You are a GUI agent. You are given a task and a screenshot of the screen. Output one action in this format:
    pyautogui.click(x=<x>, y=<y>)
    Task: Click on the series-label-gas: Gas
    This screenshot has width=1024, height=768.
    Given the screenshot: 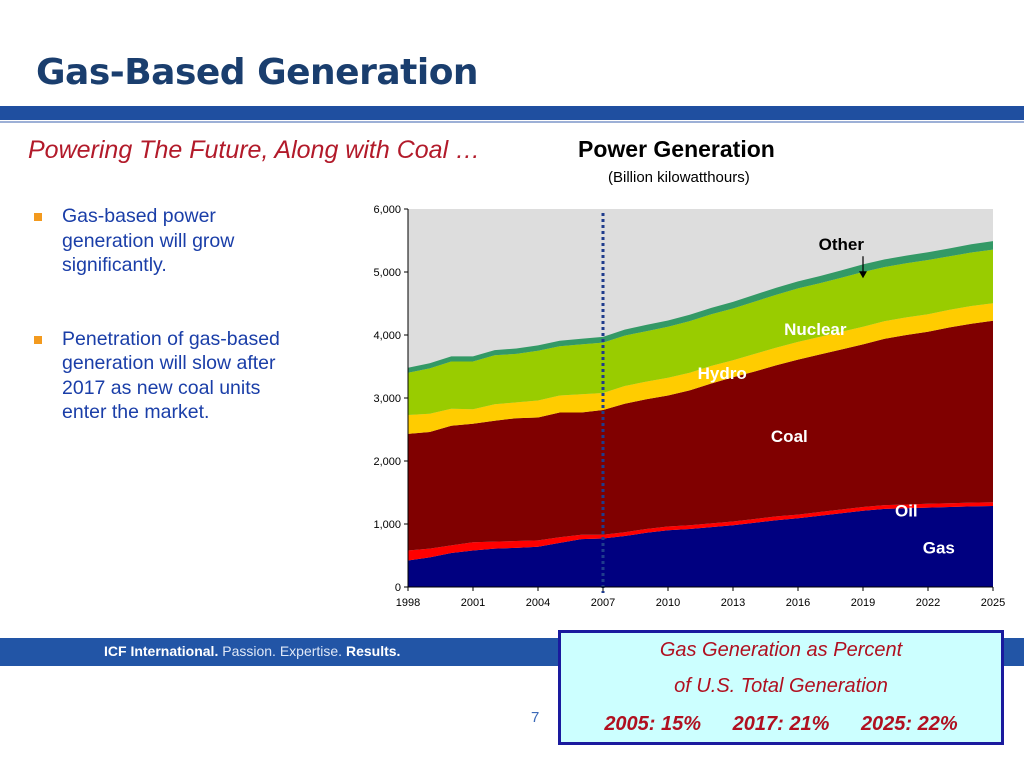 What is the action you would take?
    pyautogui.click(x=939, y=548)
    